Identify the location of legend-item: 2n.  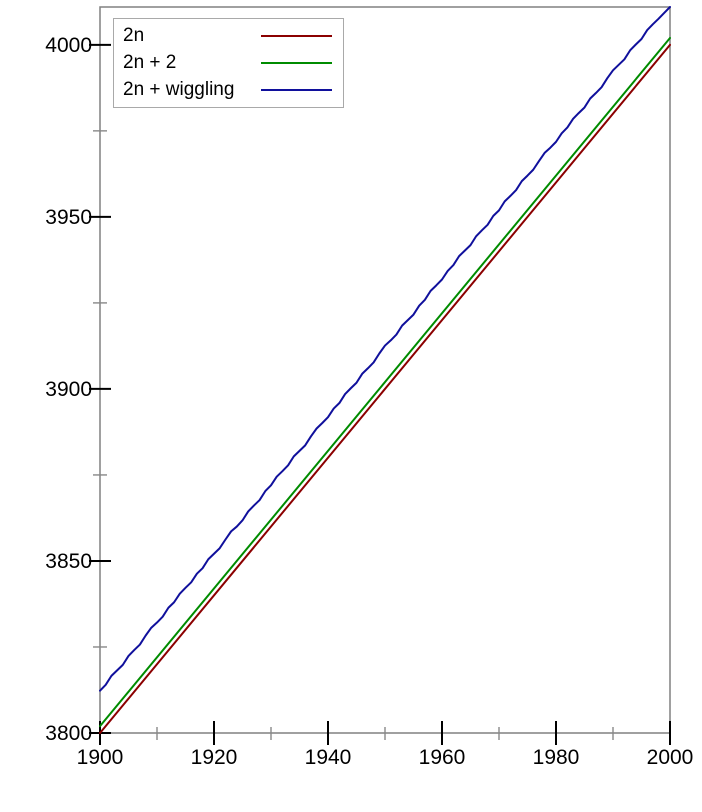
(228, 35).